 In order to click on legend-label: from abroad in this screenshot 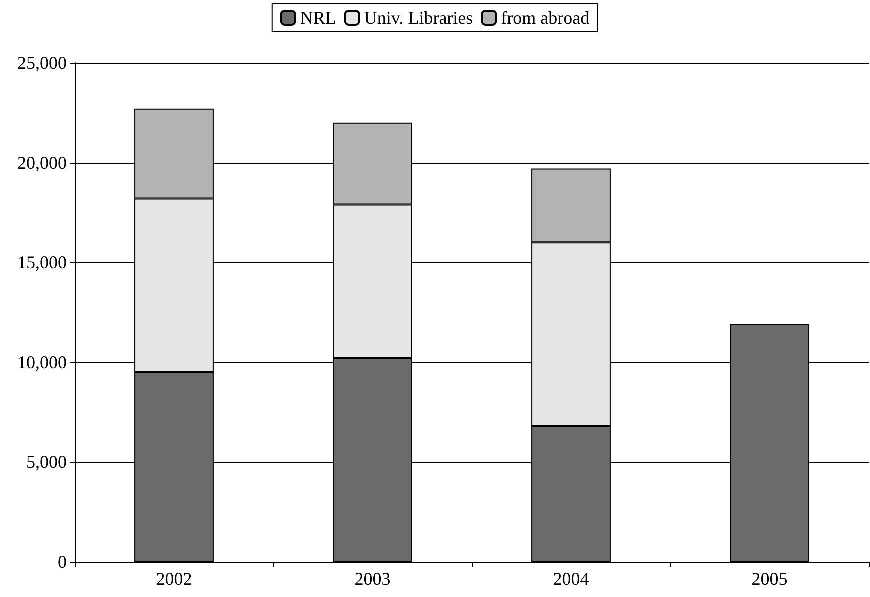, I will do `click(545, 18)`.